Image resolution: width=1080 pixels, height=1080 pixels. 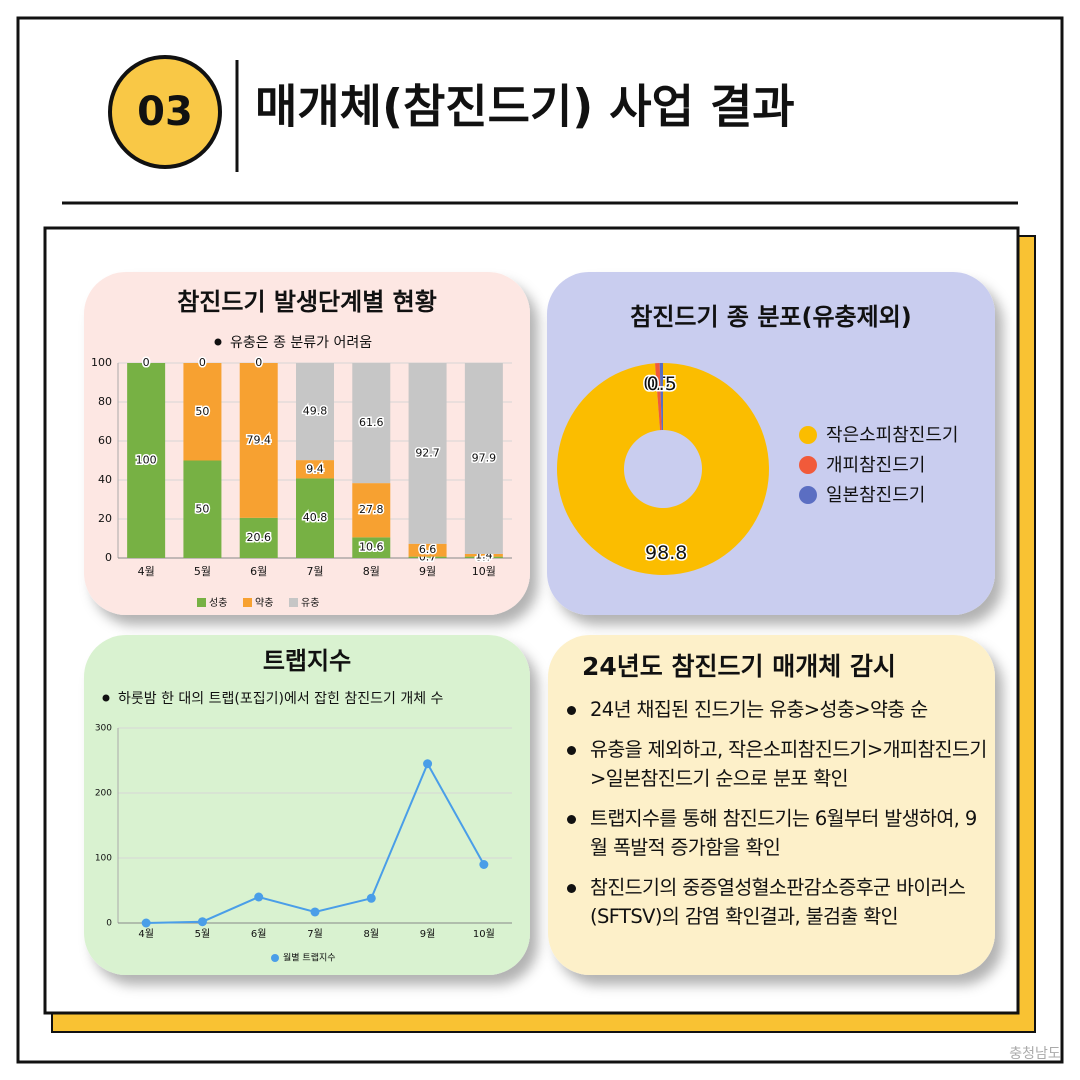 What do you see at coordinates (875, 495) in the screenshot?
I see `legend-label: 일본참진드기` at bounding box center [875, 495].